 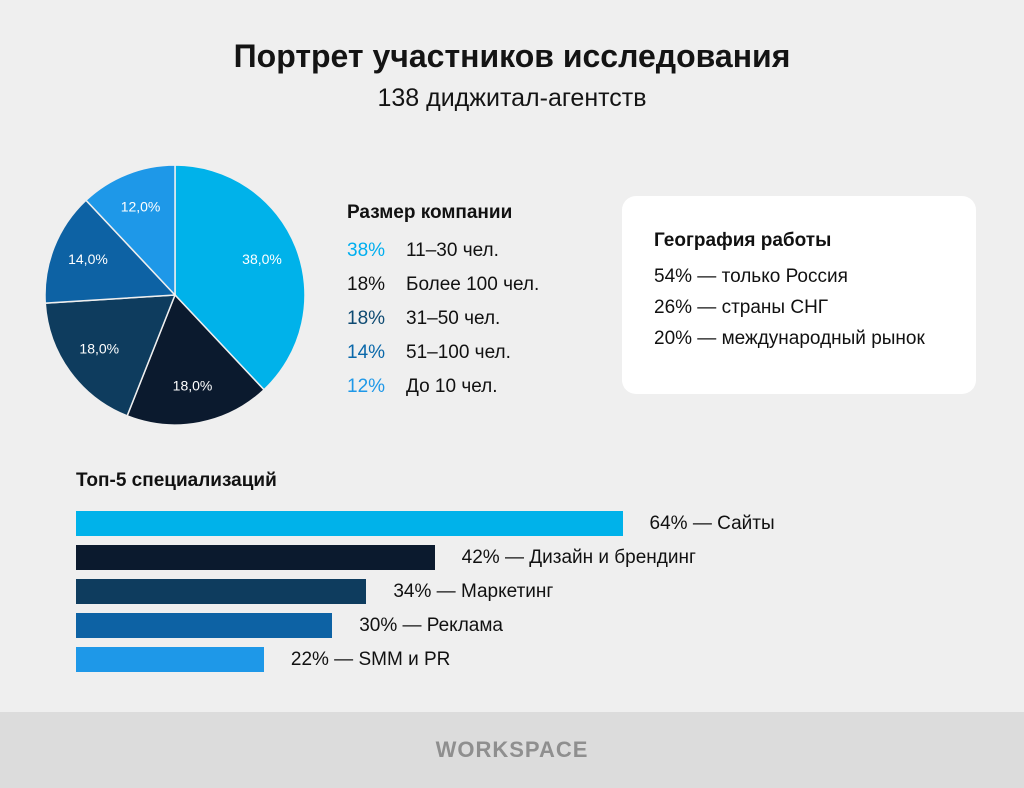 What do you see at coordinates (473, 284) in the screenshot?
I see `legend-label: Более 100 чел.` at bounding box center [473, 284].